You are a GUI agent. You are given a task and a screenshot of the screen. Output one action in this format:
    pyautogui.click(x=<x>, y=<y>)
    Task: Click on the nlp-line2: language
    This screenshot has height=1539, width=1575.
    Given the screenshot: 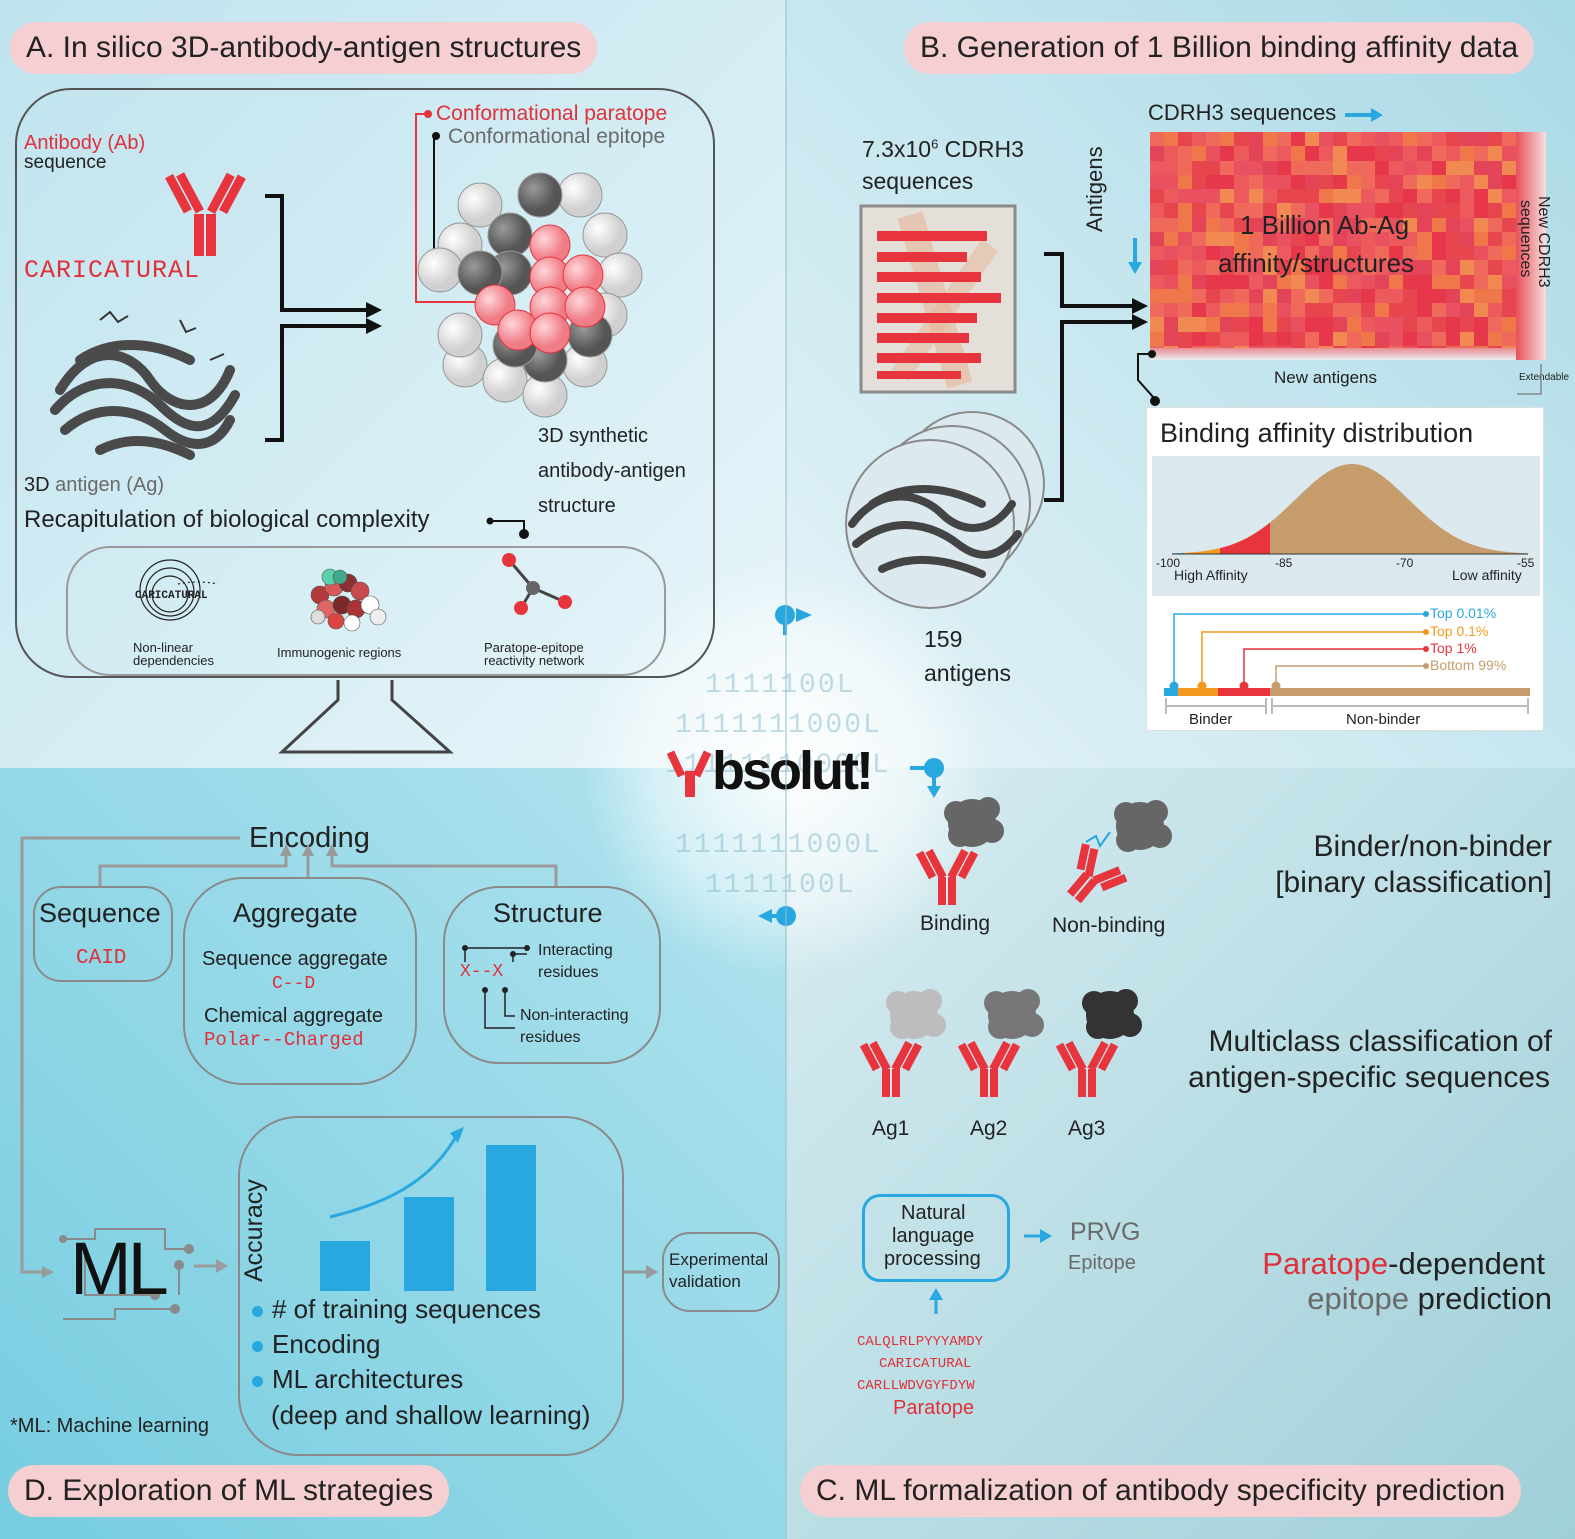 What is the action you would take?
    pyautogui.click(x=933, y=1236)
    